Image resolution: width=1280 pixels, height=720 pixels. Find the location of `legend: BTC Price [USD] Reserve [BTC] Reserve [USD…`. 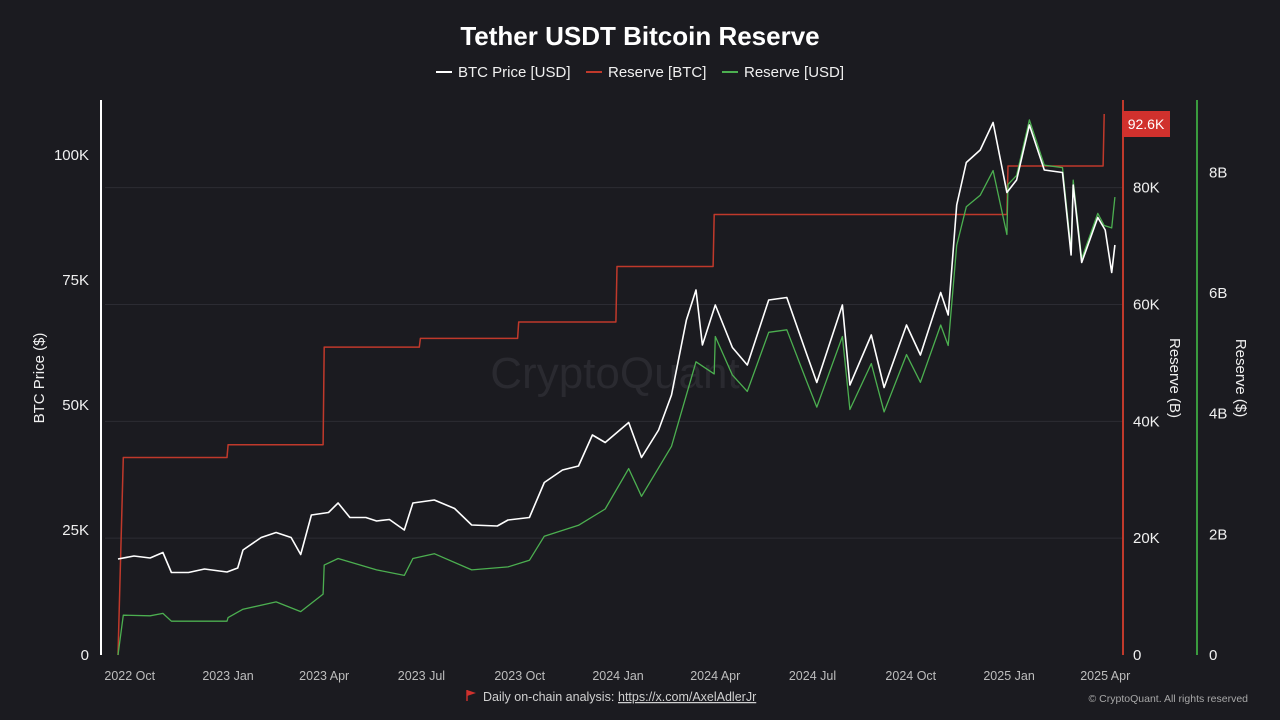

legend: BTC Price [USD] Reserve [BTC] Reserve [USD… is located at coordinates (640, 72).